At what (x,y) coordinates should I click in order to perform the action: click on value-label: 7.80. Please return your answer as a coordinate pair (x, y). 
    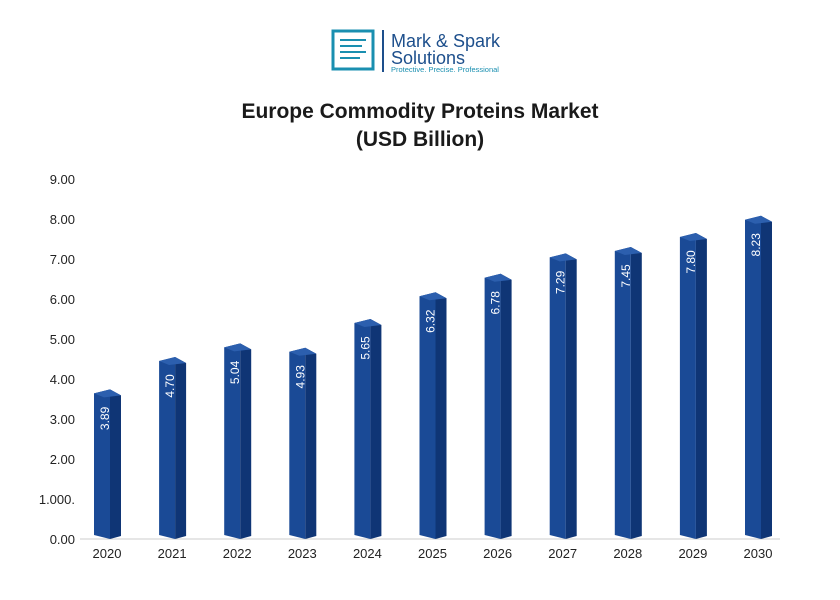
    Looking at the image, I should click on (691, 262).